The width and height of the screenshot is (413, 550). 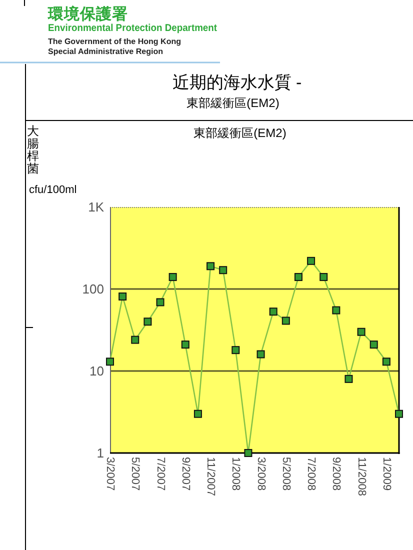 I want to click on x-tick-label: 5/2007, so click(x=135, y=474).